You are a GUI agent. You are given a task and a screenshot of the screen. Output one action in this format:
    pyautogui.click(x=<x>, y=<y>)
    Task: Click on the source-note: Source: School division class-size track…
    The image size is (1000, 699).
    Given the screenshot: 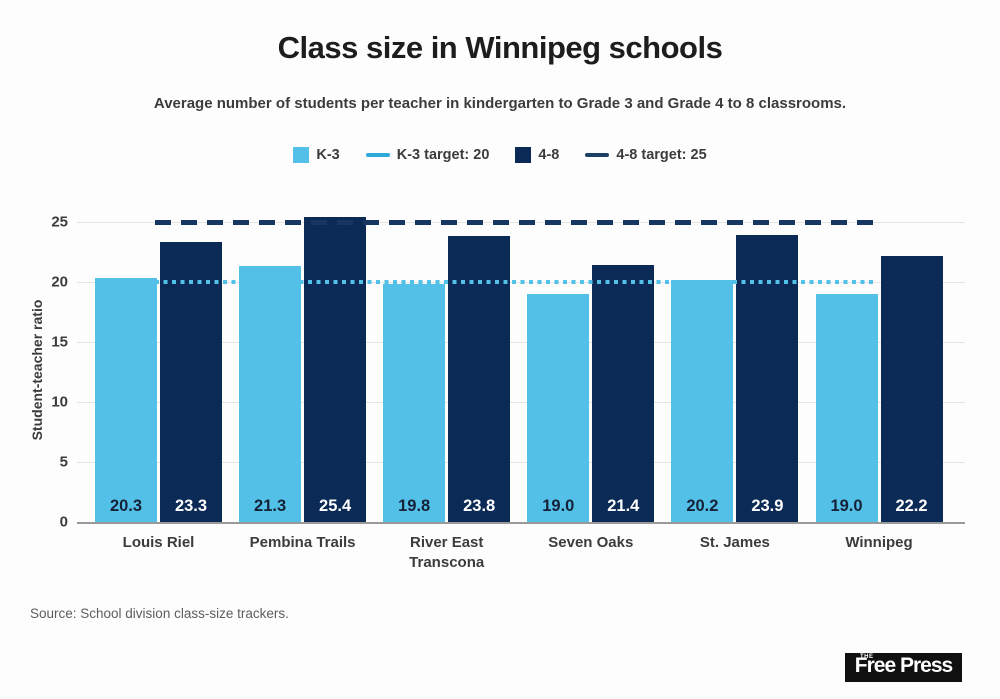 What is the action you would take?
    pyautogui.click(x=159, y=613)
    